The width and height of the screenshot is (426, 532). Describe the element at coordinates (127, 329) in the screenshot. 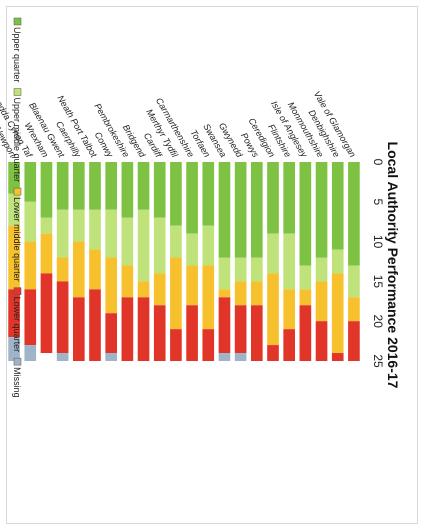

I see `bar-pembrokeshire-lower-quarter` at that location.